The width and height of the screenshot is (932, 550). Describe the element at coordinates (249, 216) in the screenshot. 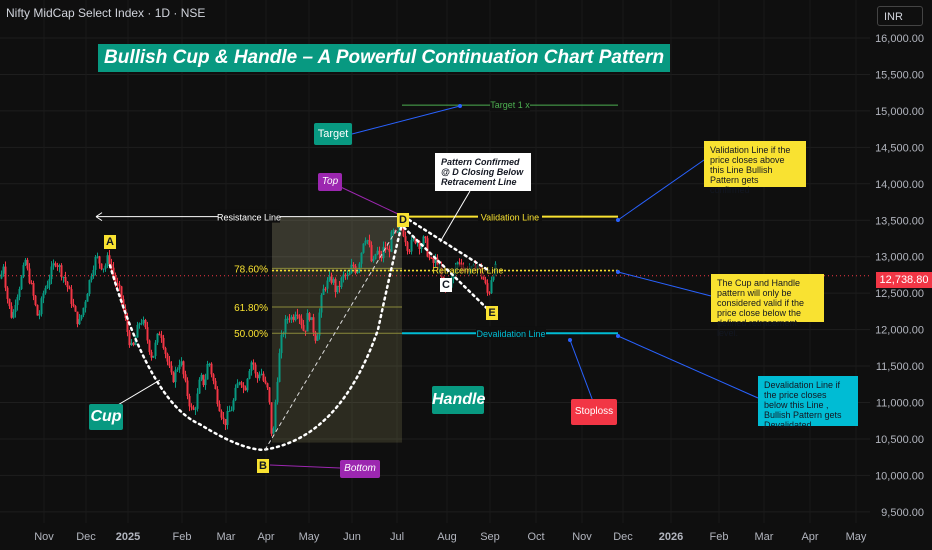

I see `resistance-label-bg` at that location.